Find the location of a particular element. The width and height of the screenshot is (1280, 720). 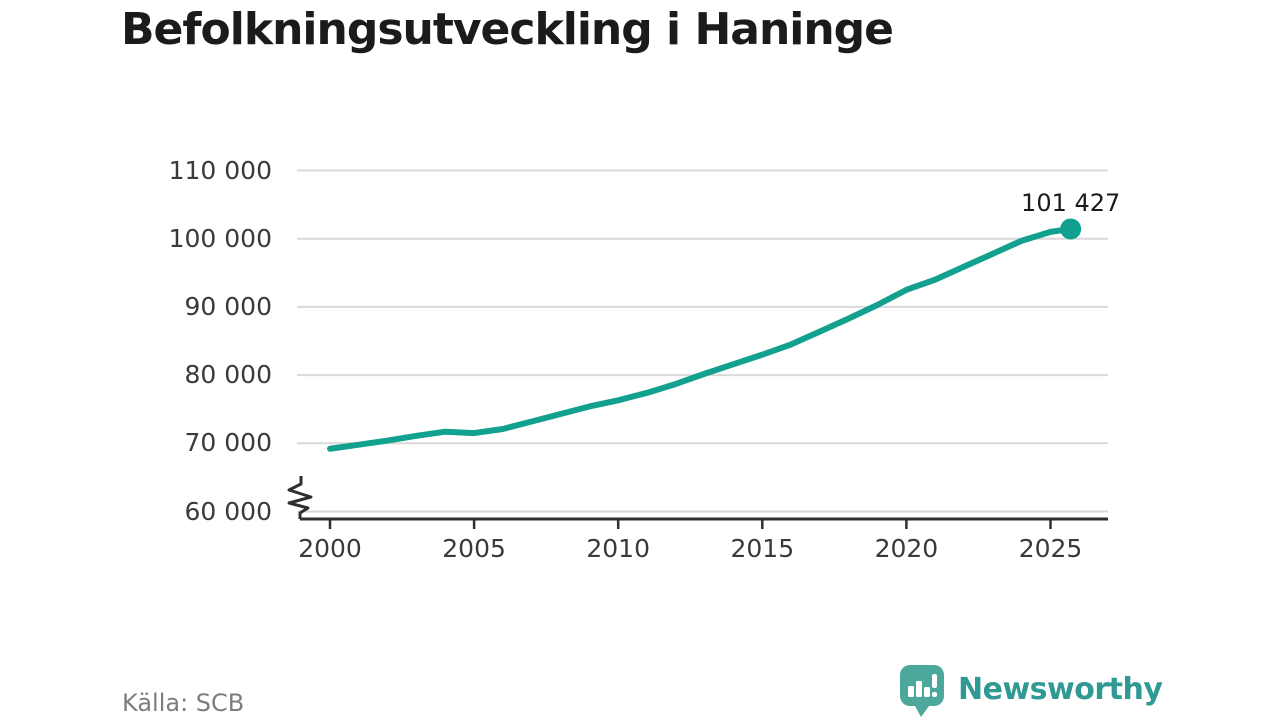

y-axis-tick-label: 80 000 is located at coordinates (228, 375).